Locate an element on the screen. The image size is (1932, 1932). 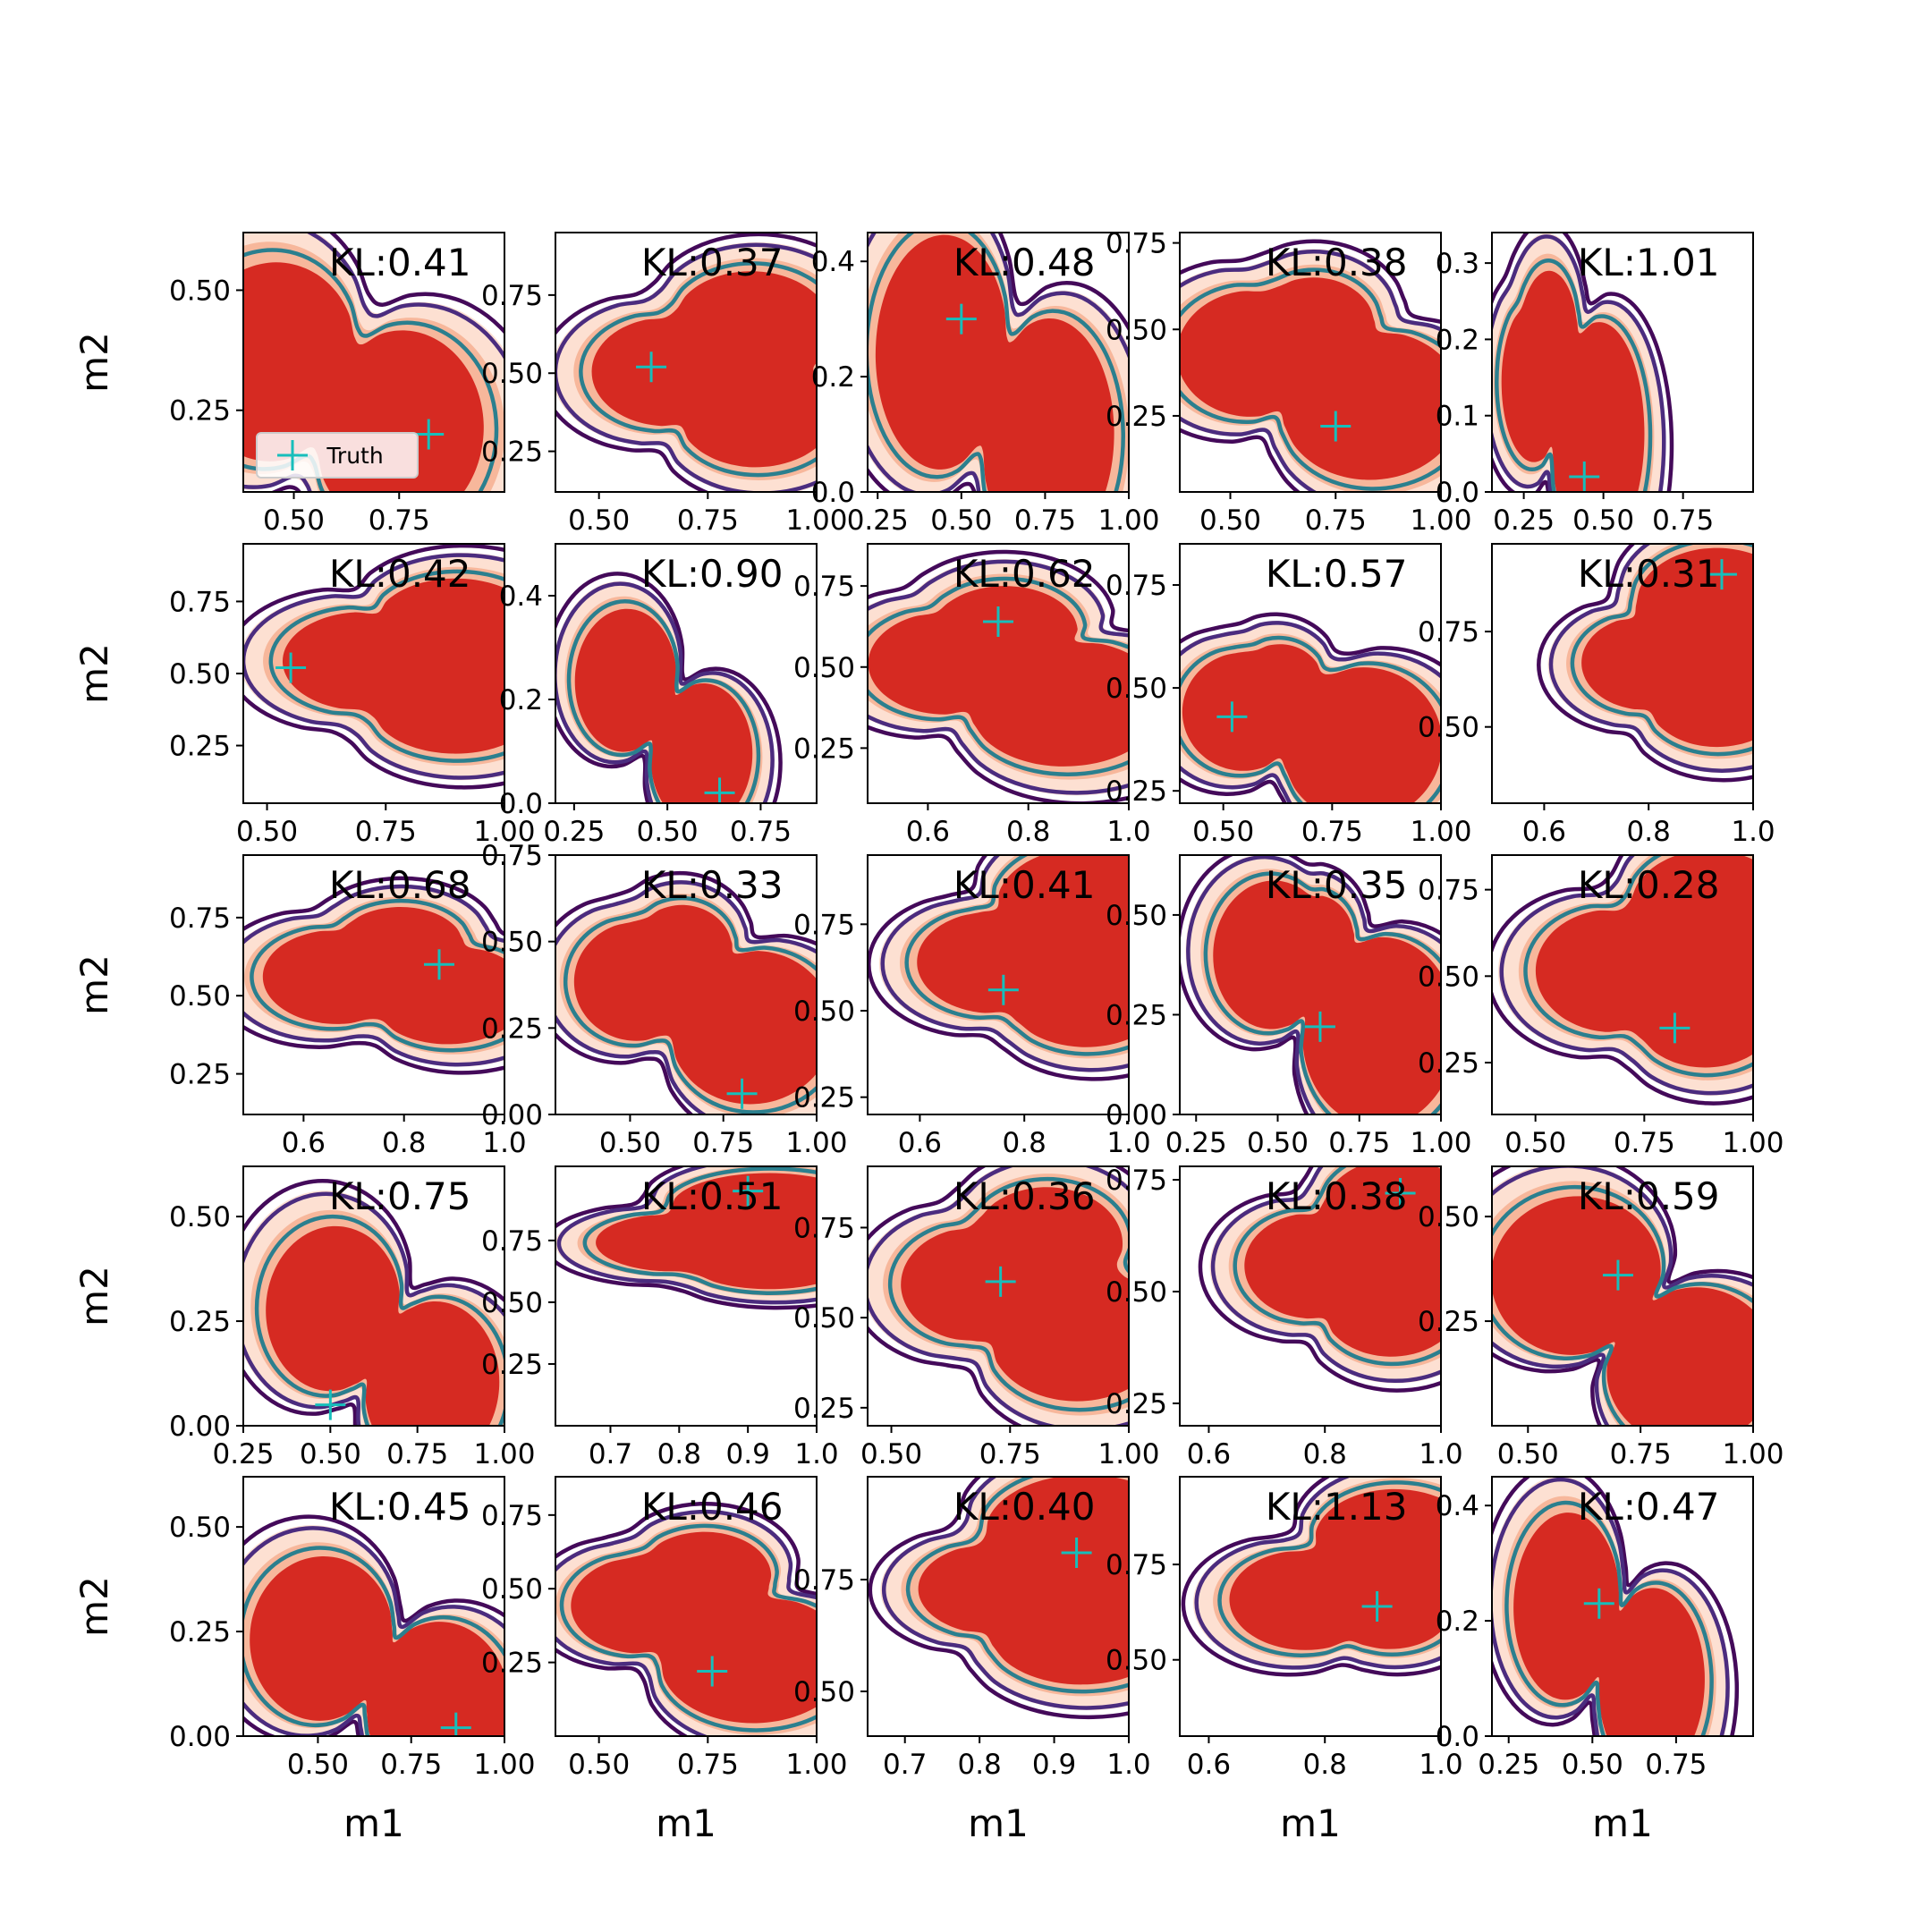
panel-r3-c2: KL:0.33 0.50 0.75 1.00 0.00 0.25 0.50 0.75 is located at coordinates (664, 999).